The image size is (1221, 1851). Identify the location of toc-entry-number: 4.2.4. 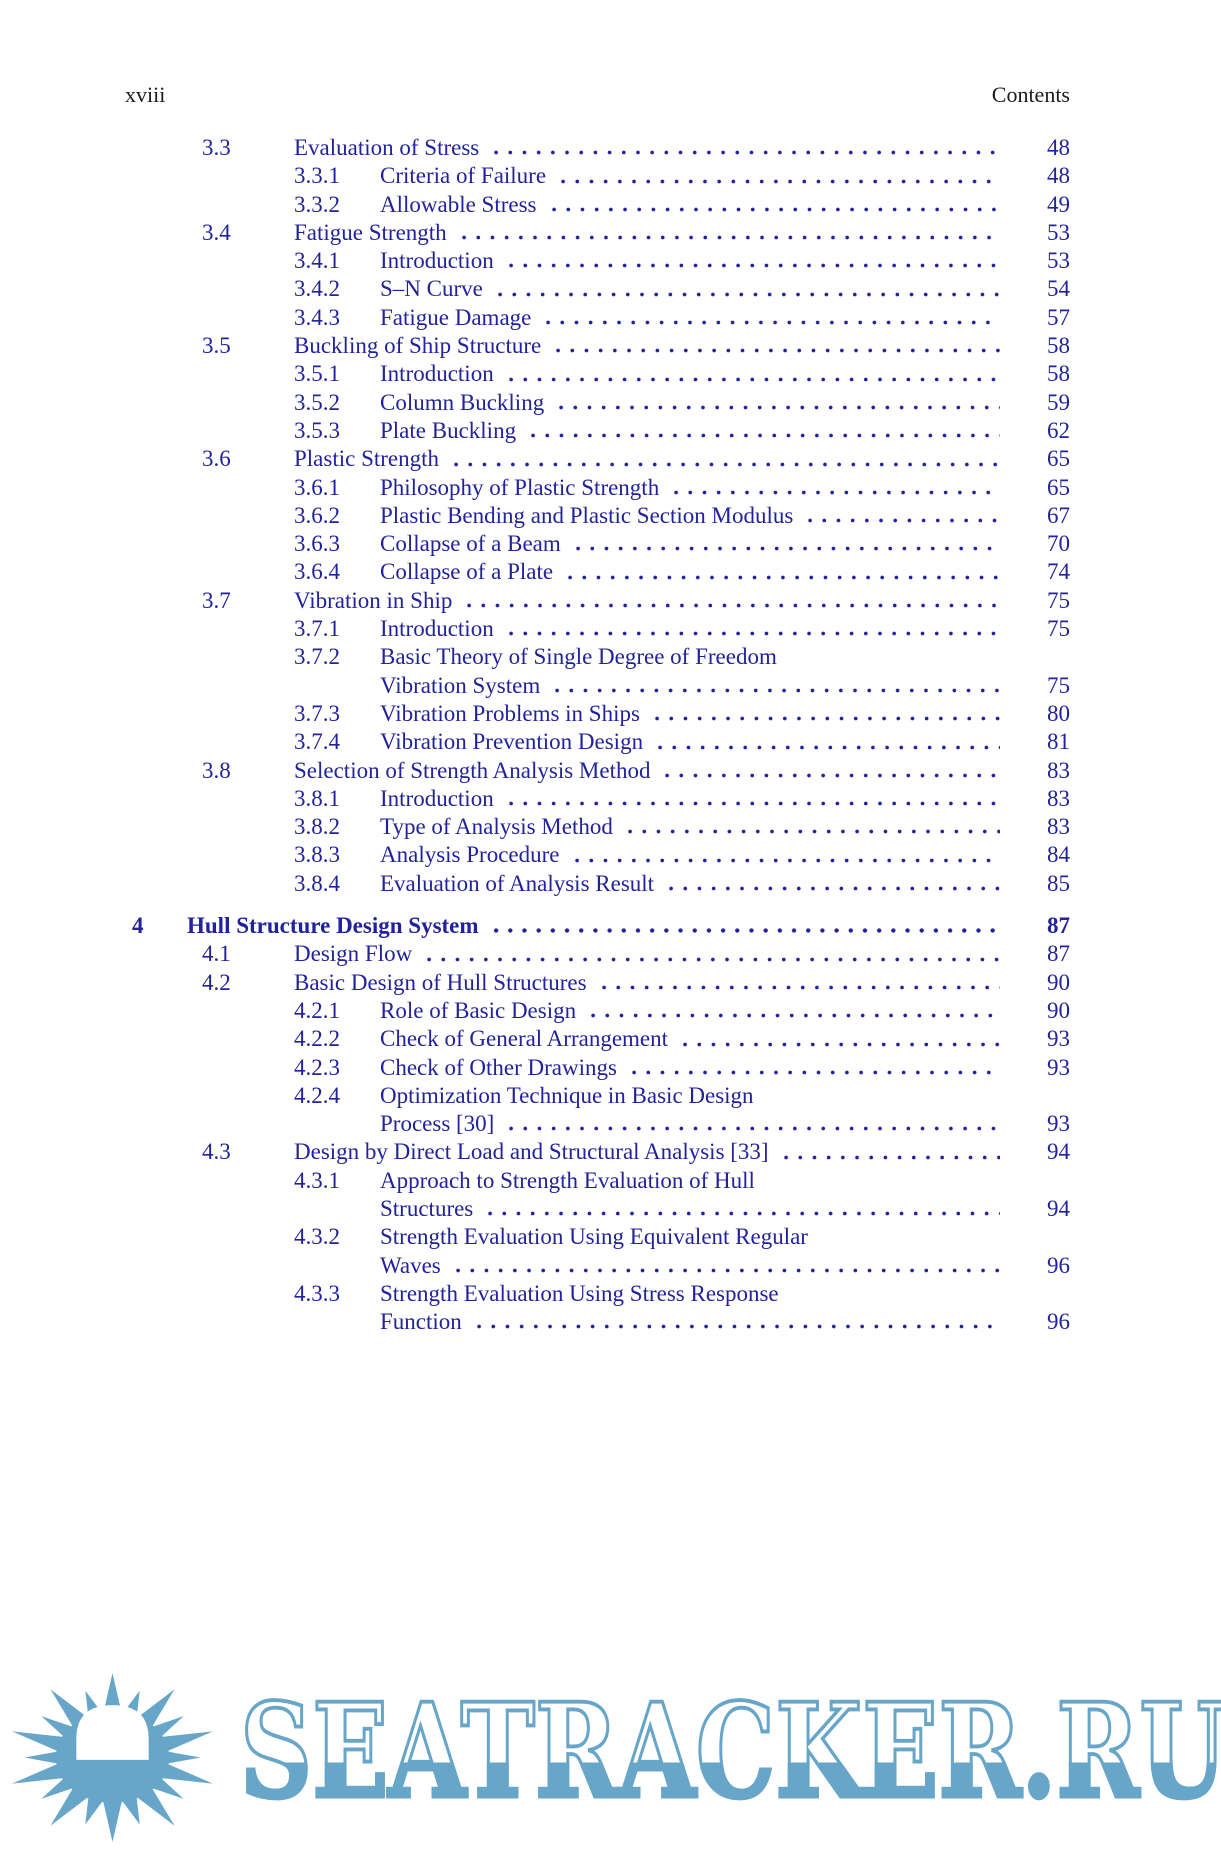
(317, 1095).